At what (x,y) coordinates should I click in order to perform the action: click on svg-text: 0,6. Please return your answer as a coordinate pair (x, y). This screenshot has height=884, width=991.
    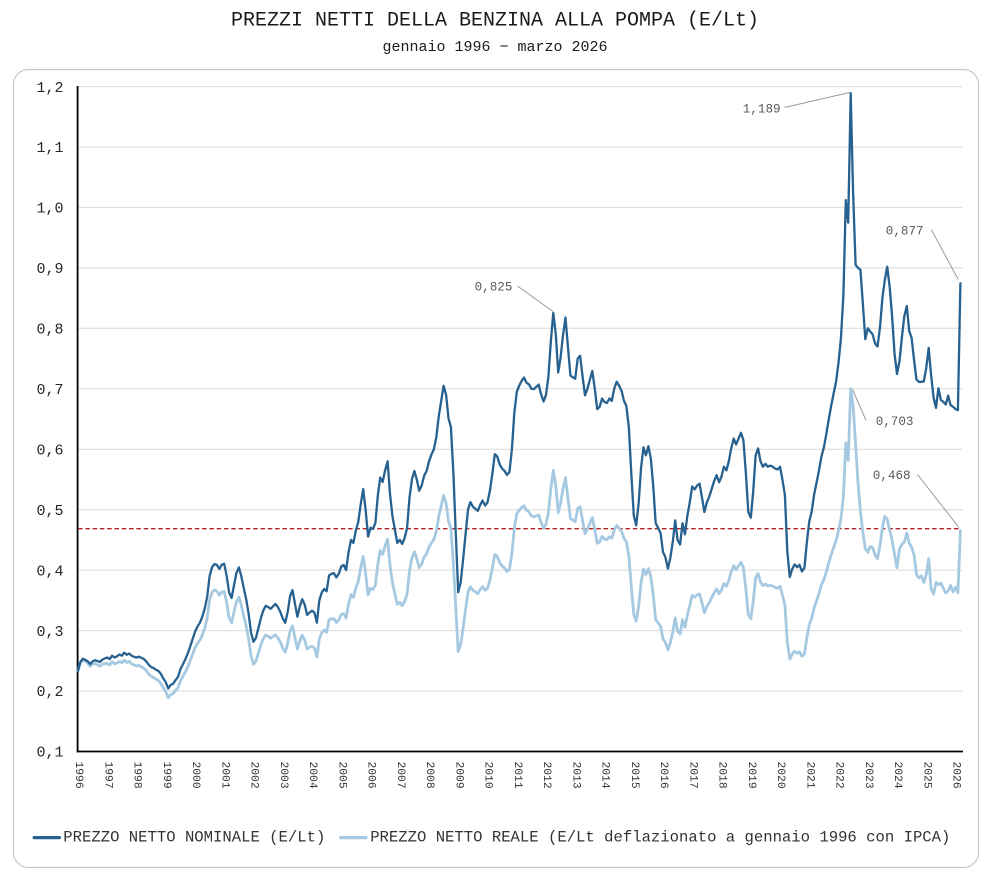
    Looking at the image, I should click on (49, 450).